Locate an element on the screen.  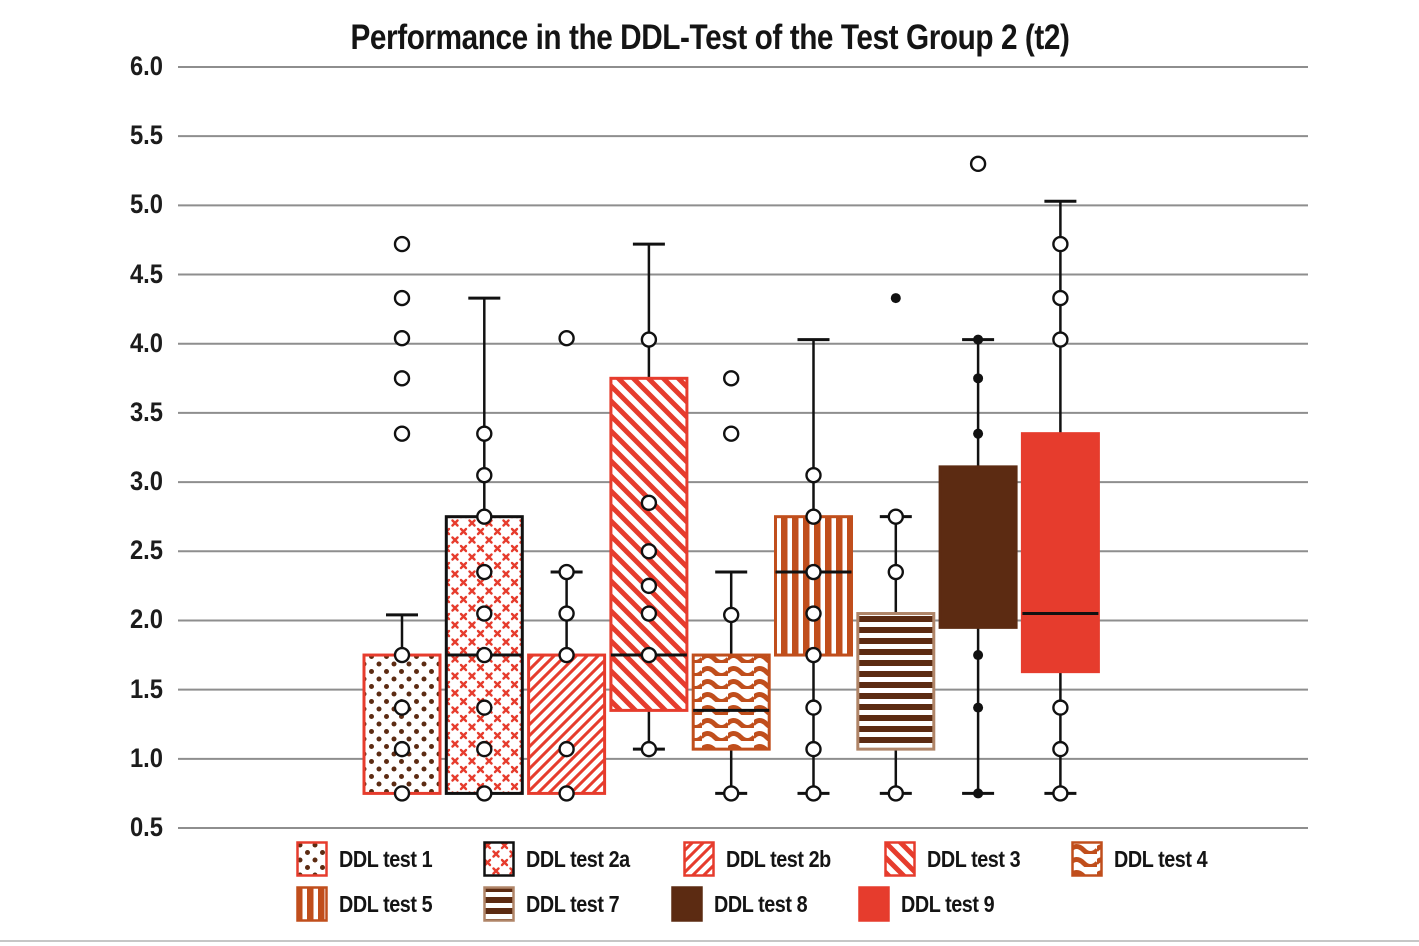
legend-item-ddl-test-1: DDL test 1 is located at coordinates (371, 859).